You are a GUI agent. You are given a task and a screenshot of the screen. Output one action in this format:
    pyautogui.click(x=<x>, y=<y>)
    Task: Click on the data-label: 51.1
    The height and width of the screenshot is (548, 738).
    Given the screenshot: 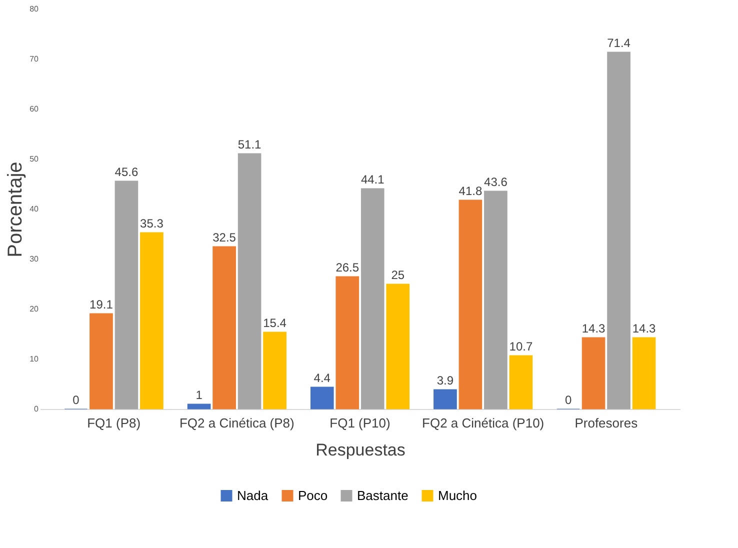 What is the action you would take?
    pyautogui.click(x=250, y=145)
    